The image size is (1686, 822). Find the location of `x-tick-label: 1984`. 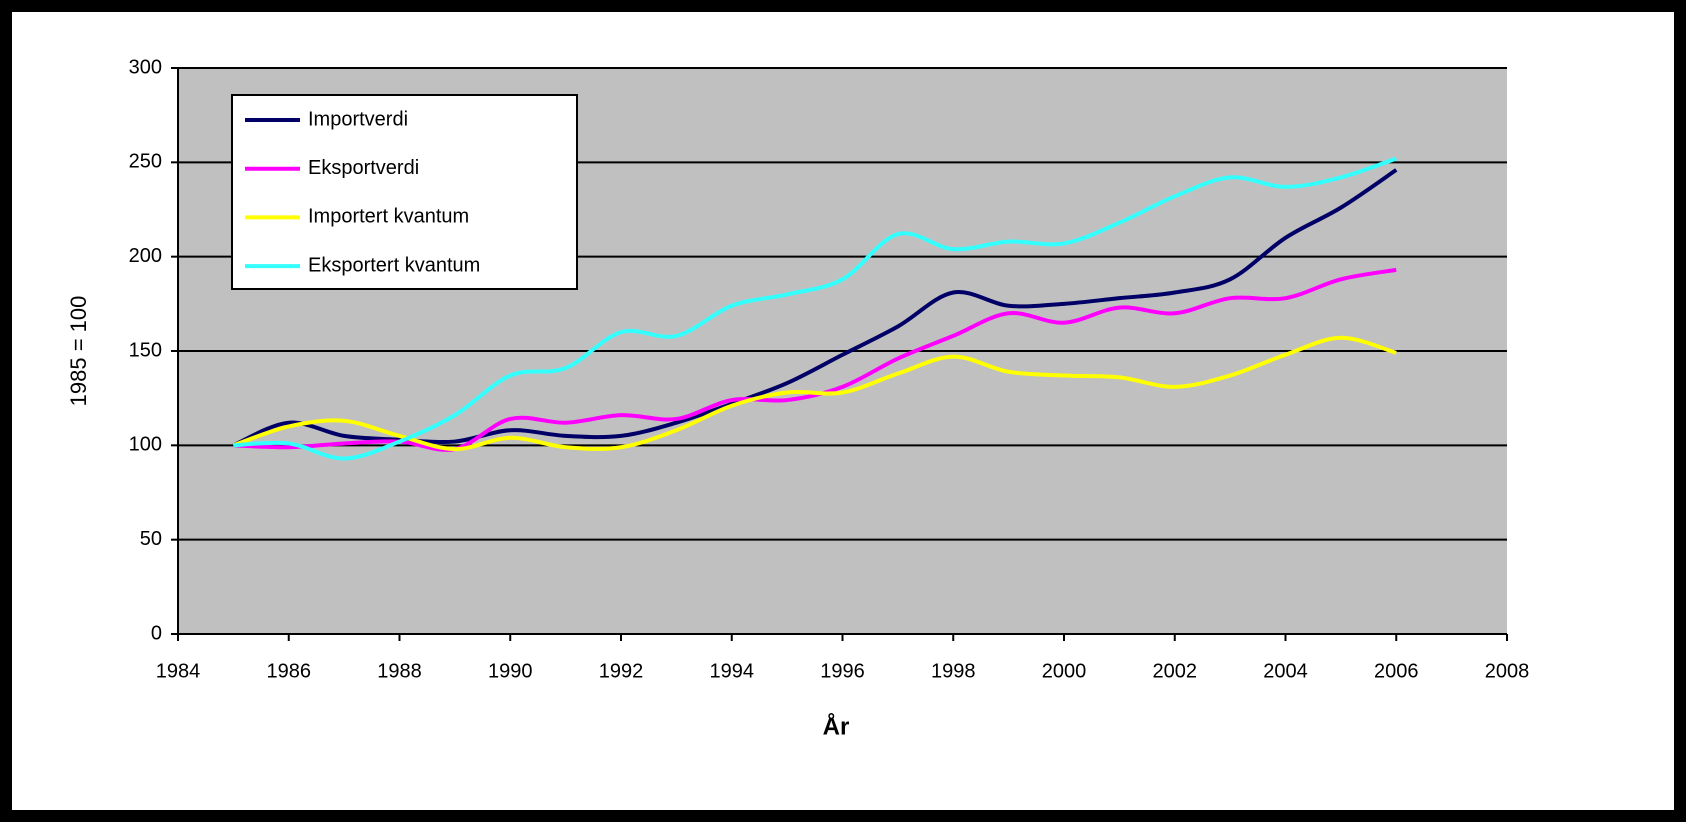

x-tick-label: 1984 is located at coordinates (178, 671).